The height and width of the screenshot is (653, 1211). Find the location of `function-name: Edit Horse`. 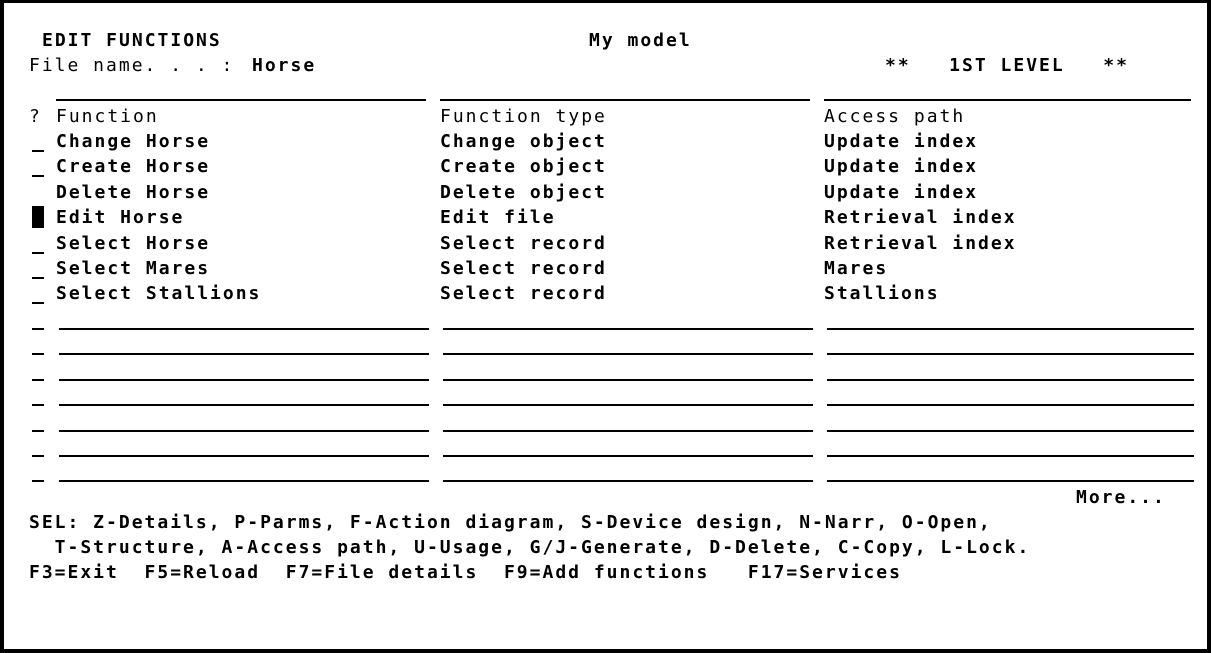

function-name: Edit Horse is located at coordinates (120, 218).